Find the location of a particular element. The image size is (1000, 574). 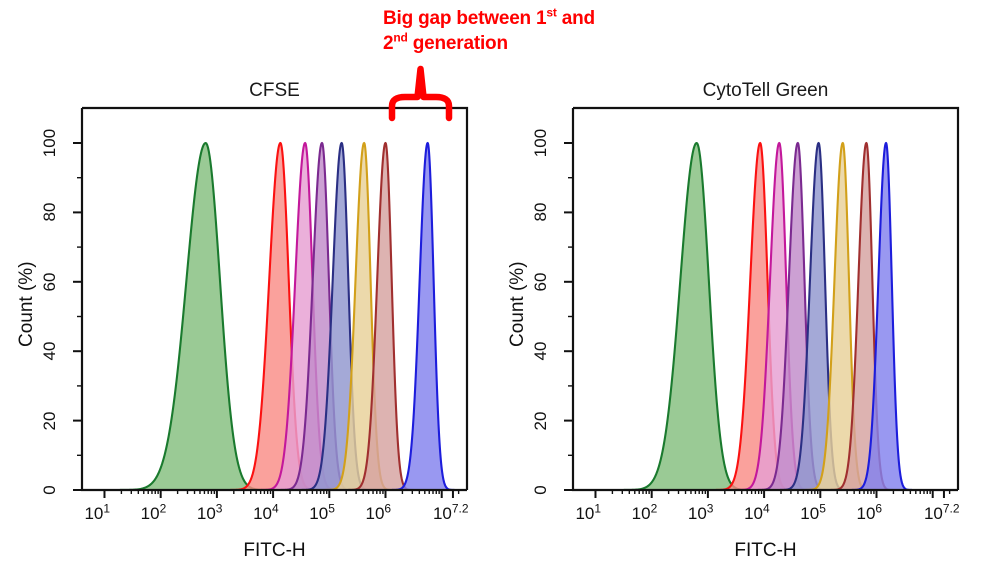

annotation-text-part: 2 is located at coordinates (388, 43).